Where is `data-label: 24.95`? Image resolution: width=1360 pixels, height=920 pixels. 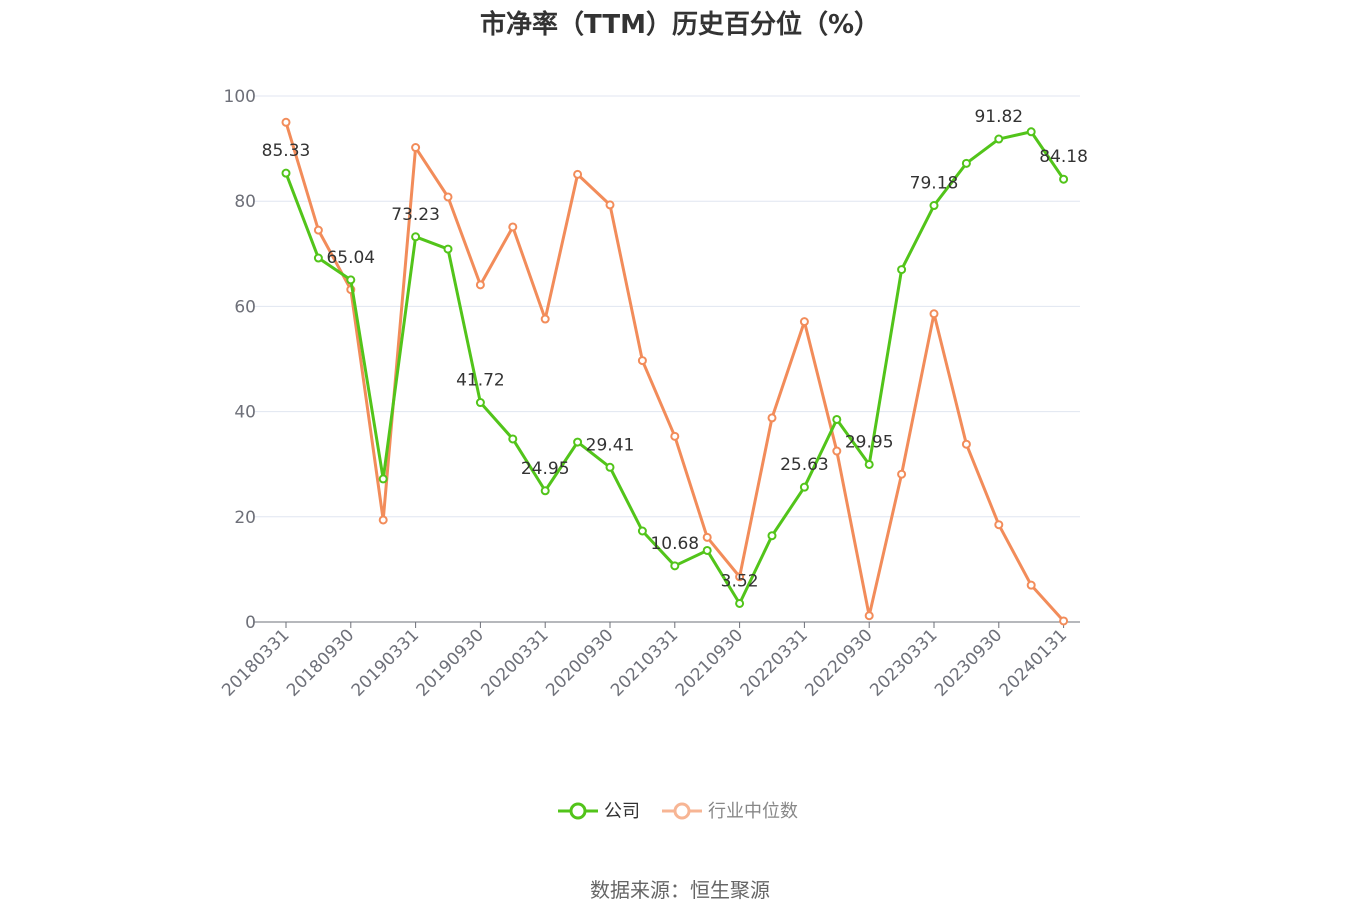
data-label: 24.95 is located at coordinates (545, 469).